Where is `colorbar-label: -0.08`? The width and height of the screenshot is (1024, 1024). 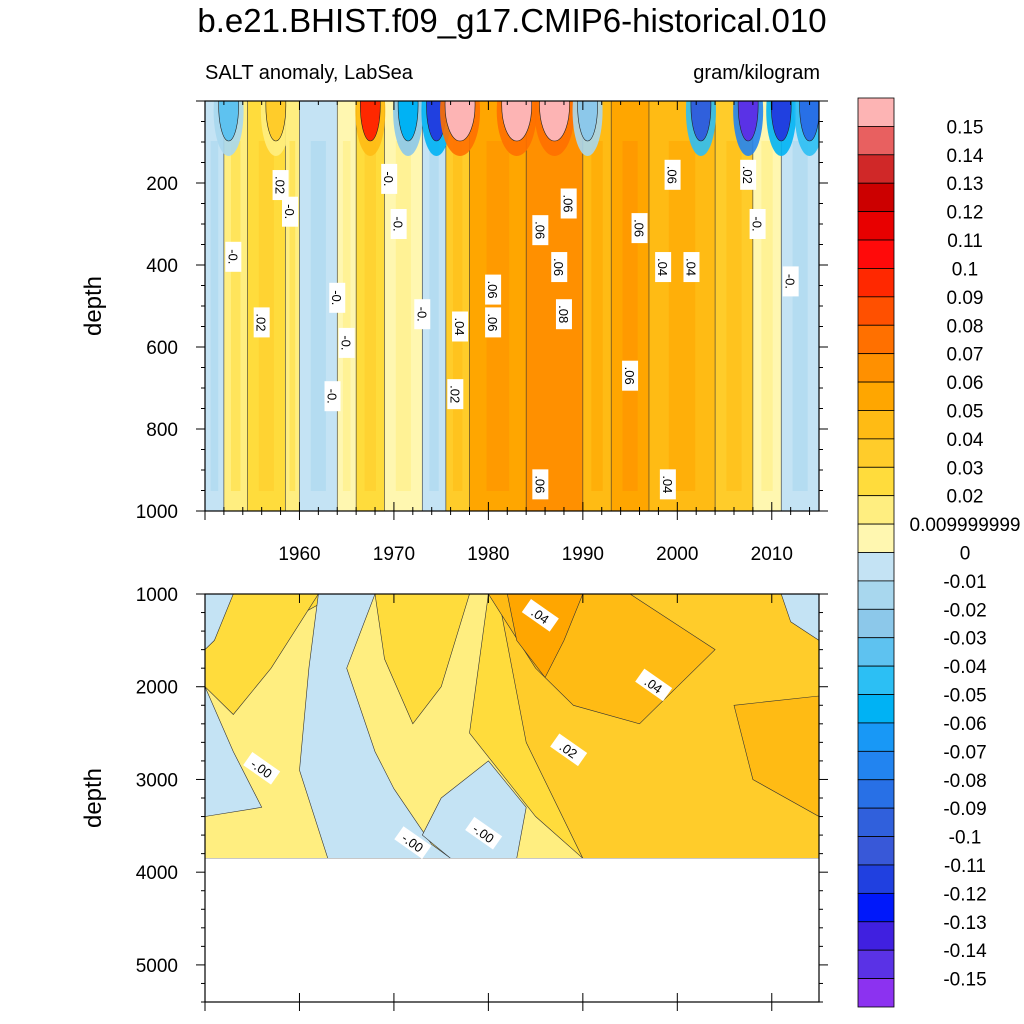
colorbar-label: -0.08 is located at coordinates (964, 781).